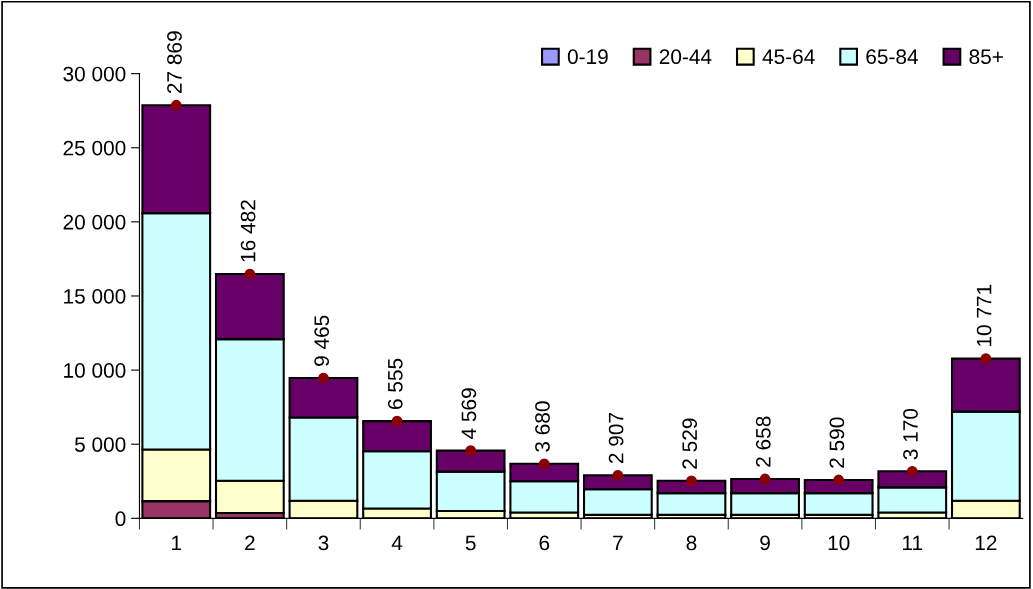 Image resolution: width=1033 pixels, height=589 pixels. Describe the element at coordinates (685, 57) in the screenshot. I see `legend-label: 20-44` at that location.